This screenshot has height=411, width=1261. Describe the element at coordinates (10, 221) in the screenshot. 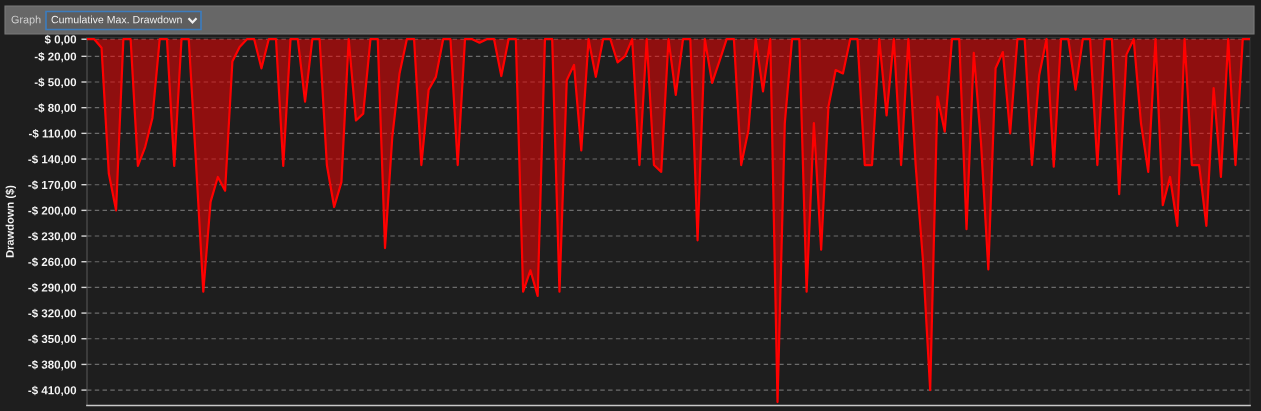

I see `y-axis-title: Drawdown ($)` at that location.